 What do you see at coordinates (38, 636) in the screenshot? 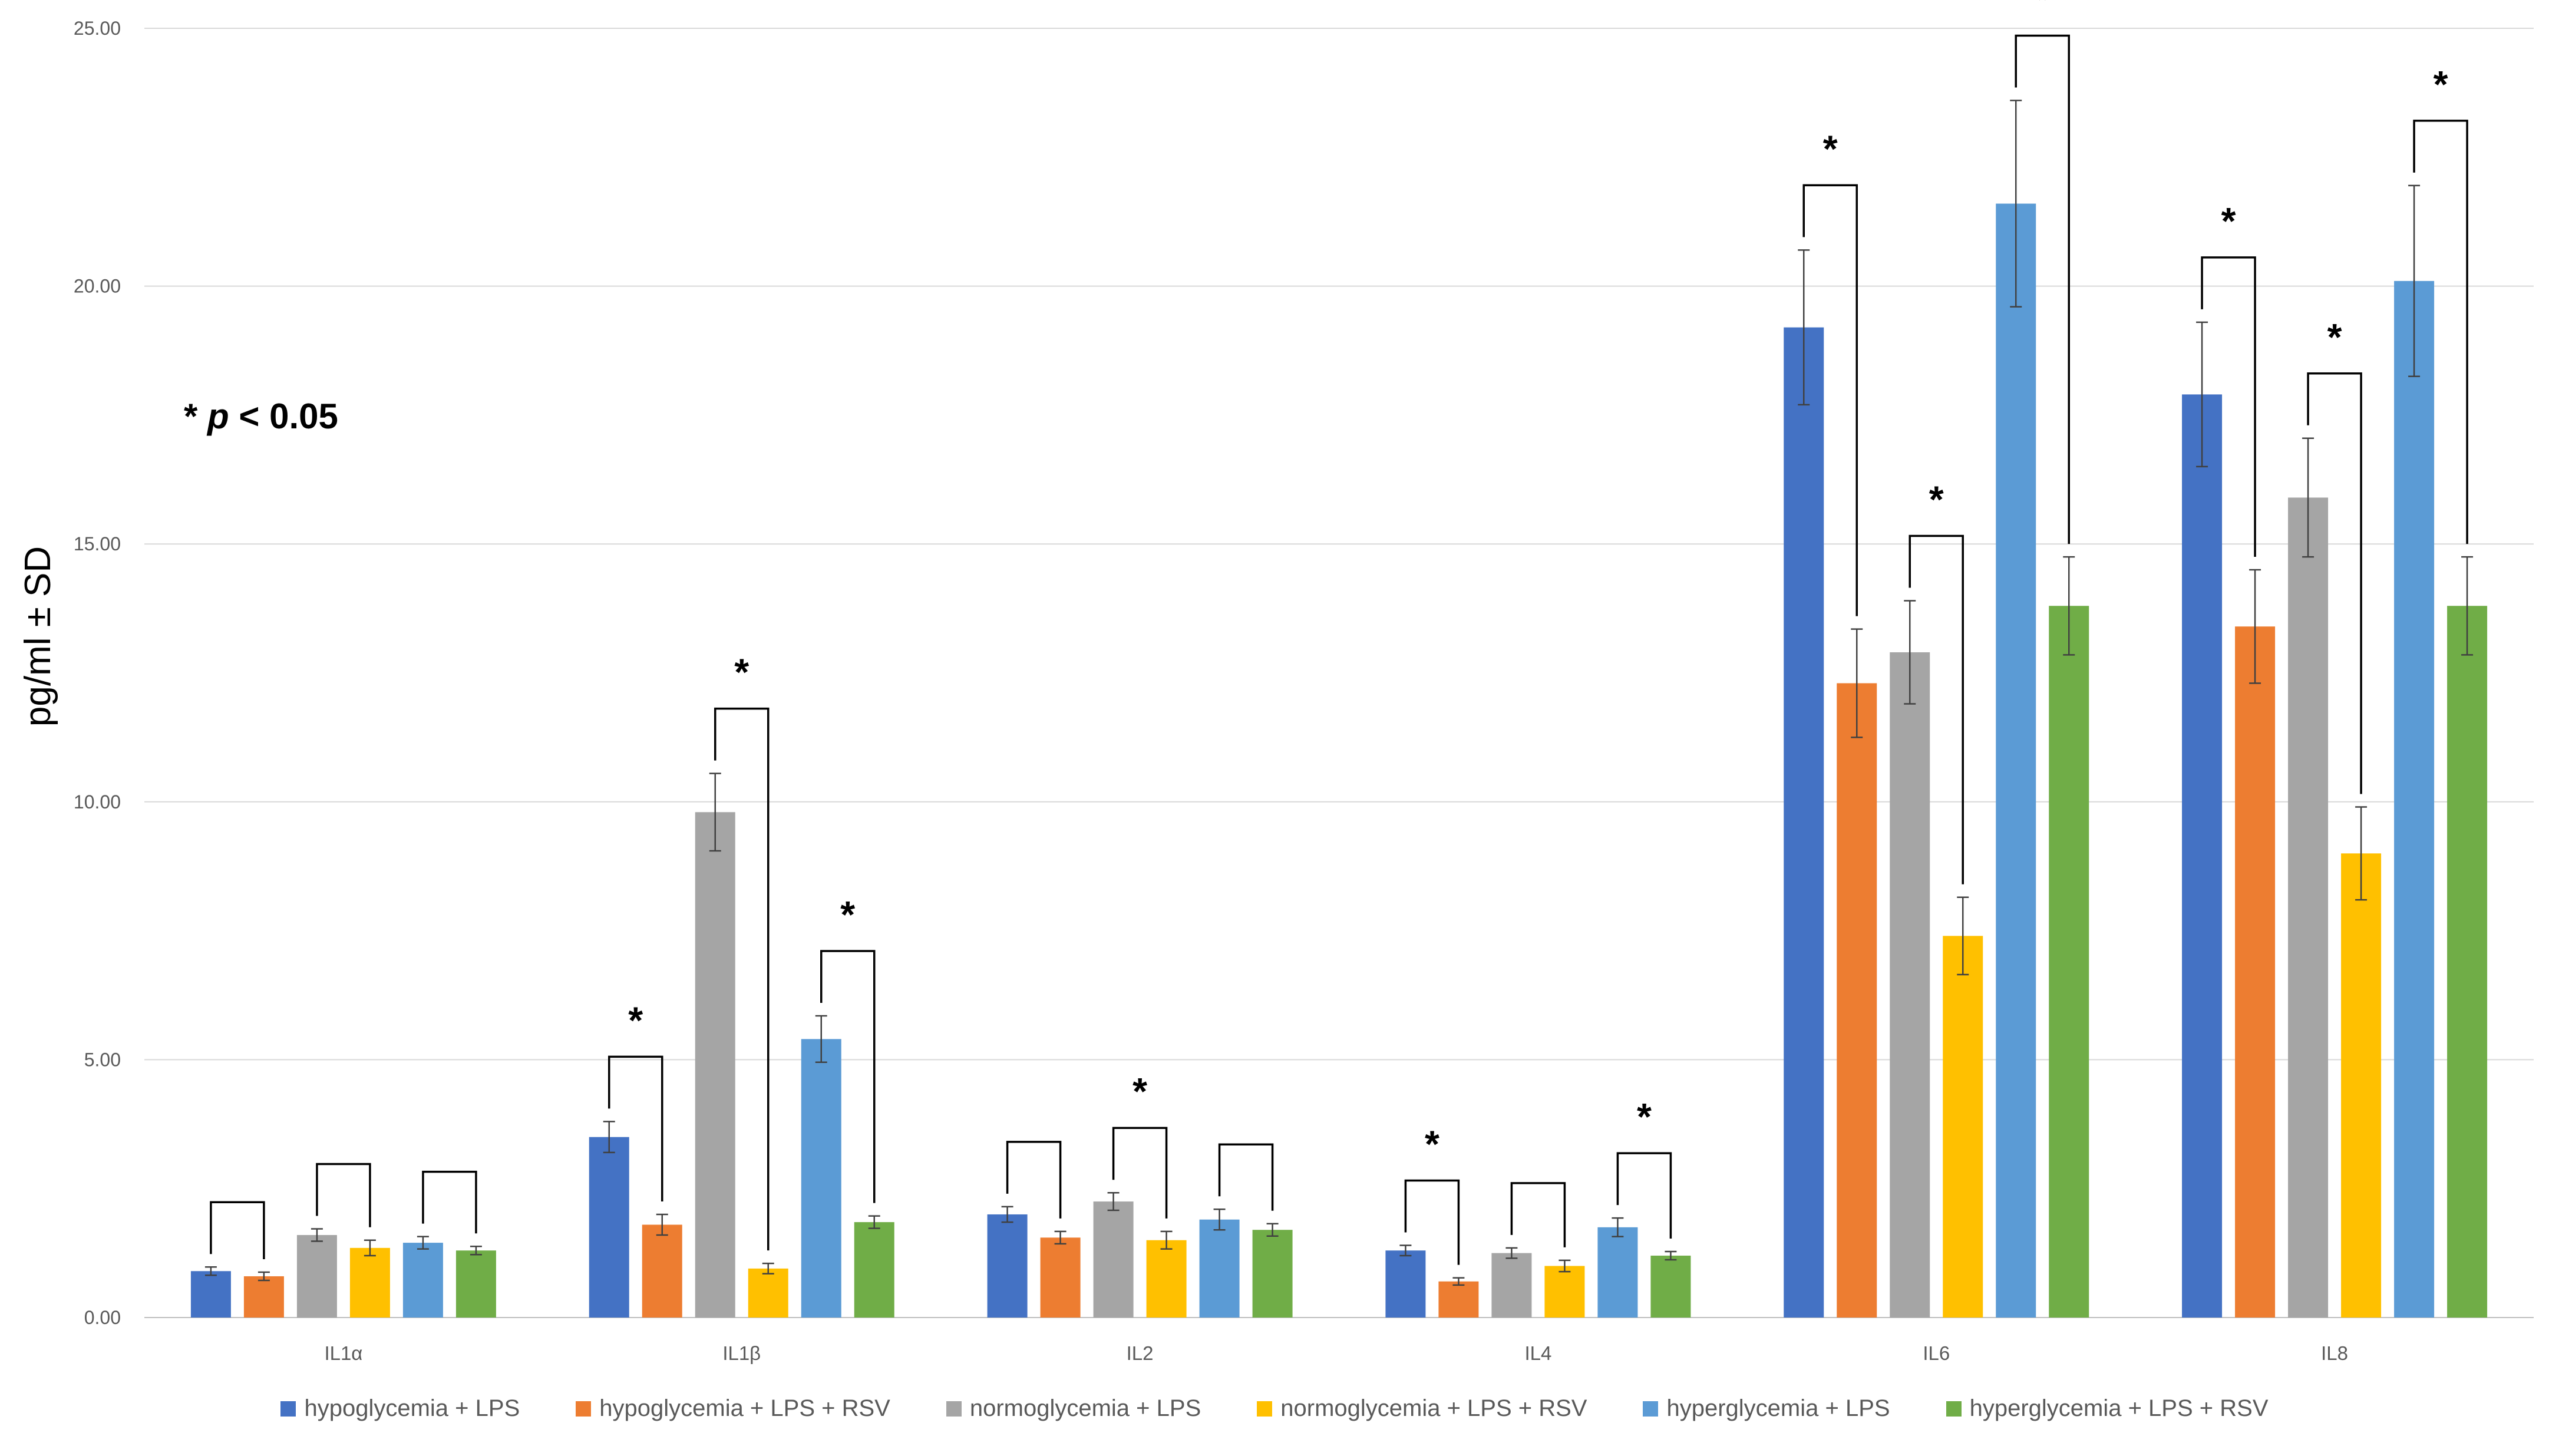
I see `y-axis-title: pg/ml ± SD` at bounding box center [38, 636].